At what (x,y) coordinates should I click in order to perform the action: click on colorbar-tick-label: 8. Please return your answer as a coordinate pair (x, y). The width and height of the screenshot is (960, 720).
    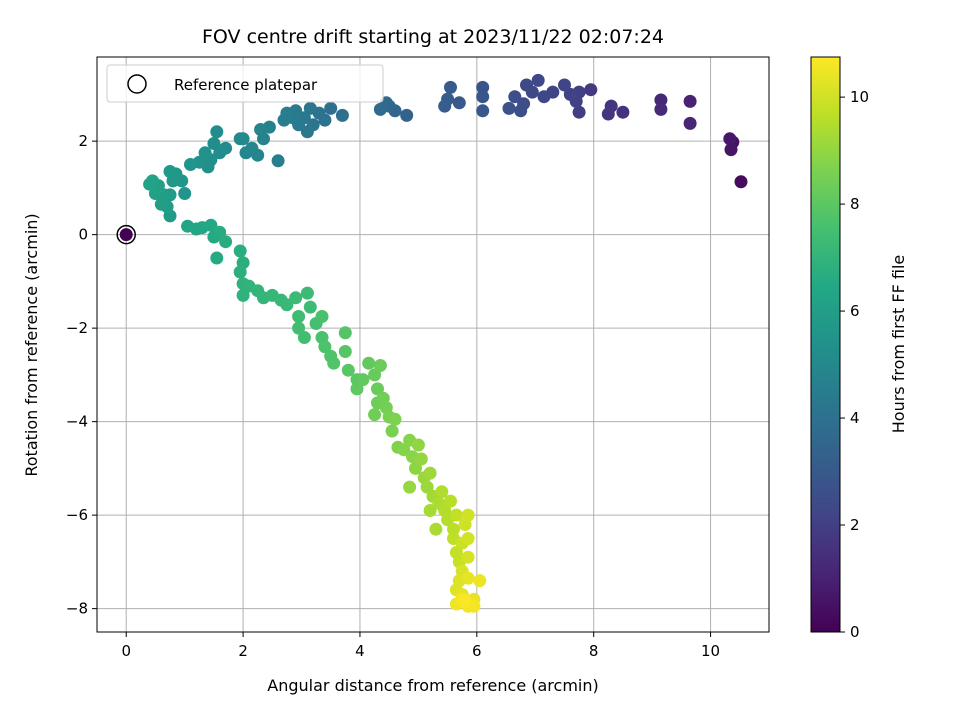
    Looking at the image, I should click on (855, 204).